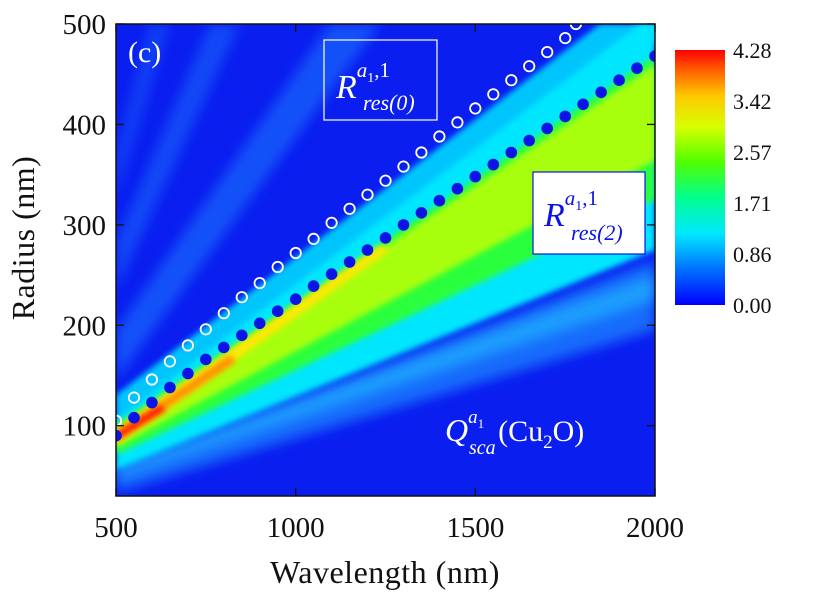 The image size is (830, 595). Describe the element at coordinates (141, 422) in the screenshot. I see `heatmap-band-main-red` at that location.